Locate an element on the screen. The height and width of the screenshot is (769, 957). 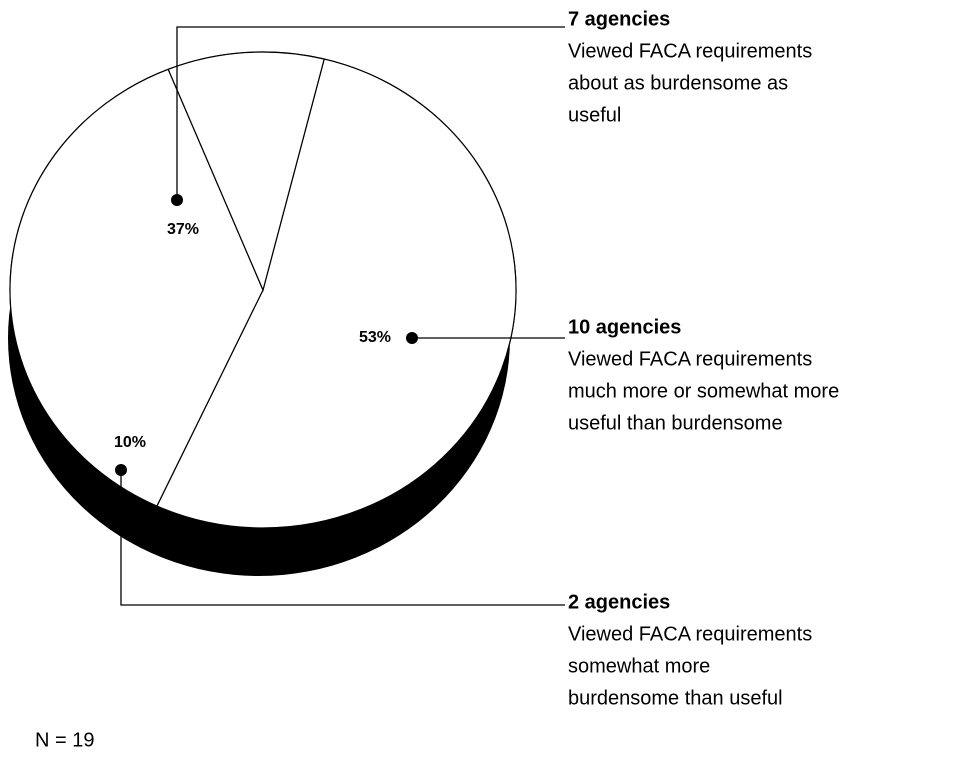
slice-description: burdensome than useful is located at coordinates (675, 698).